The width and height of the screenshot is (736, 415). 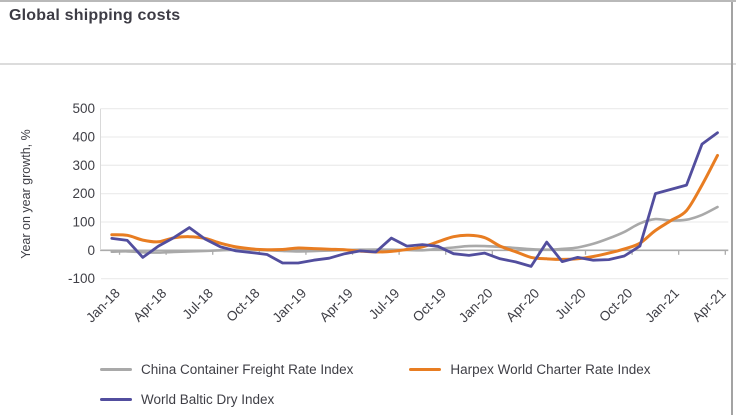 What do you see at coordinates (95, 15) in the screenshot?
I see `chart-title: Global shipping costs` at bounding box center [95, 15].